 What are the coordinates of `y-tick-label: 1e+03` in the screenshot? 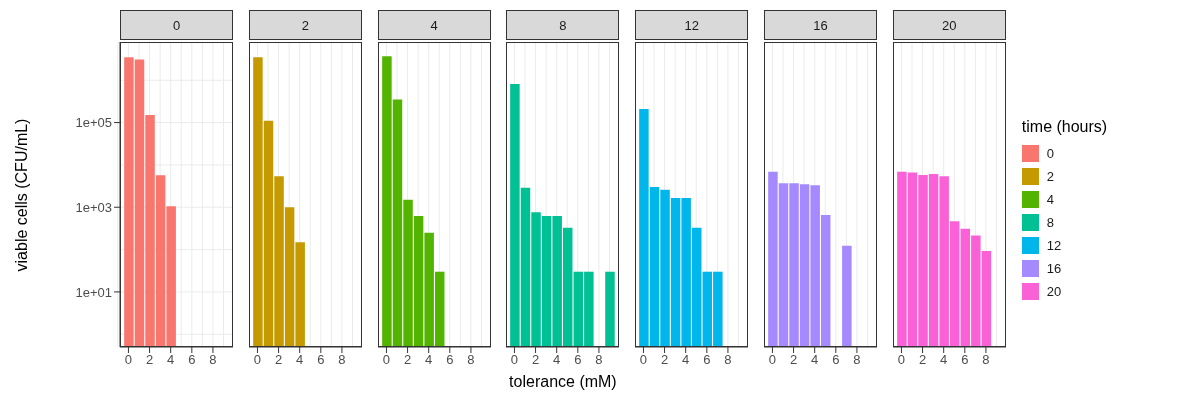 It's located at (93, 207).